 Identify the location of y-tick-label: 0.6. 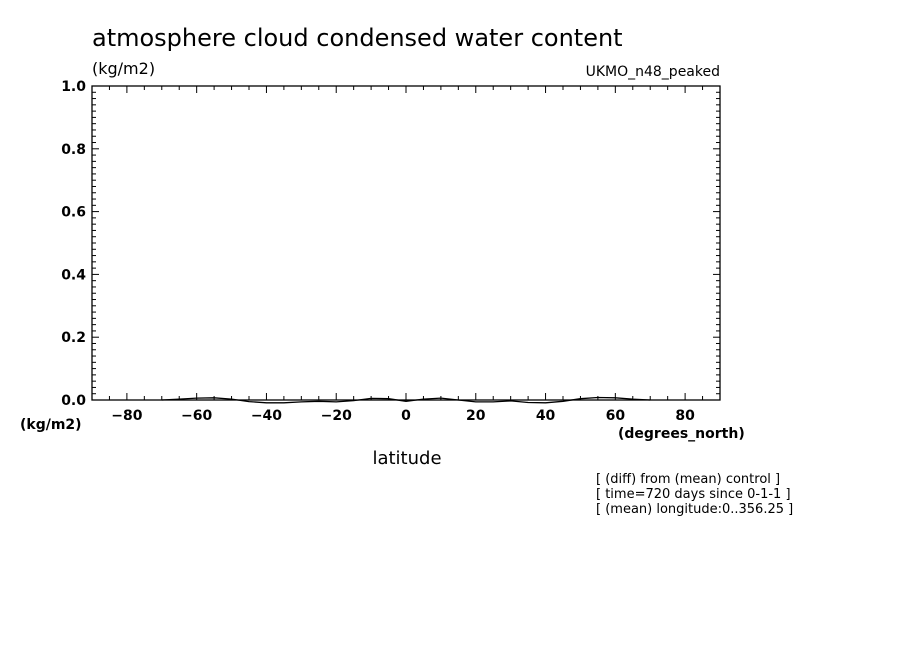
(73, 213).